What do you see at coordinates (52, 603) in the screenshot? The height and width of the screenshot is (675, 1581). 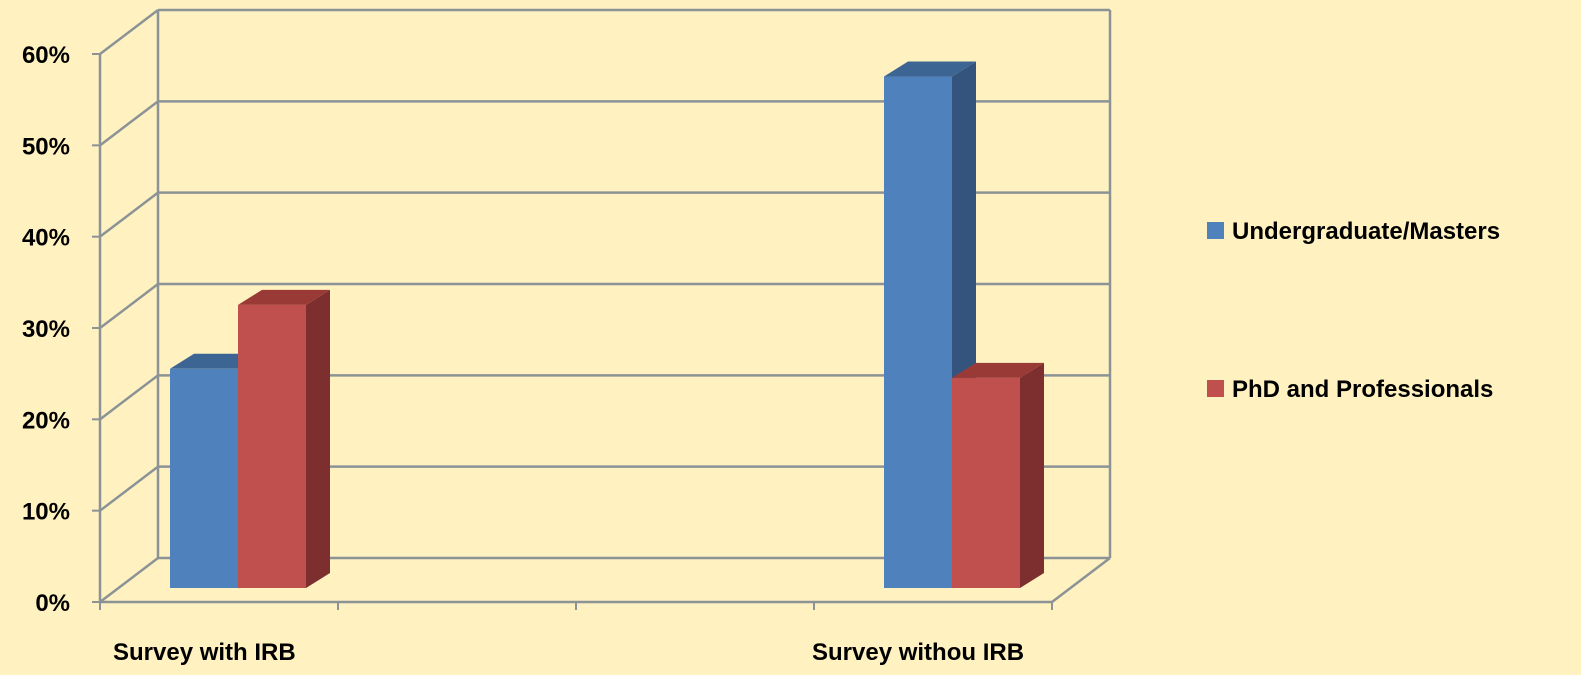 I see `y-tick-label: 0%` at bounding box center [52, 603].